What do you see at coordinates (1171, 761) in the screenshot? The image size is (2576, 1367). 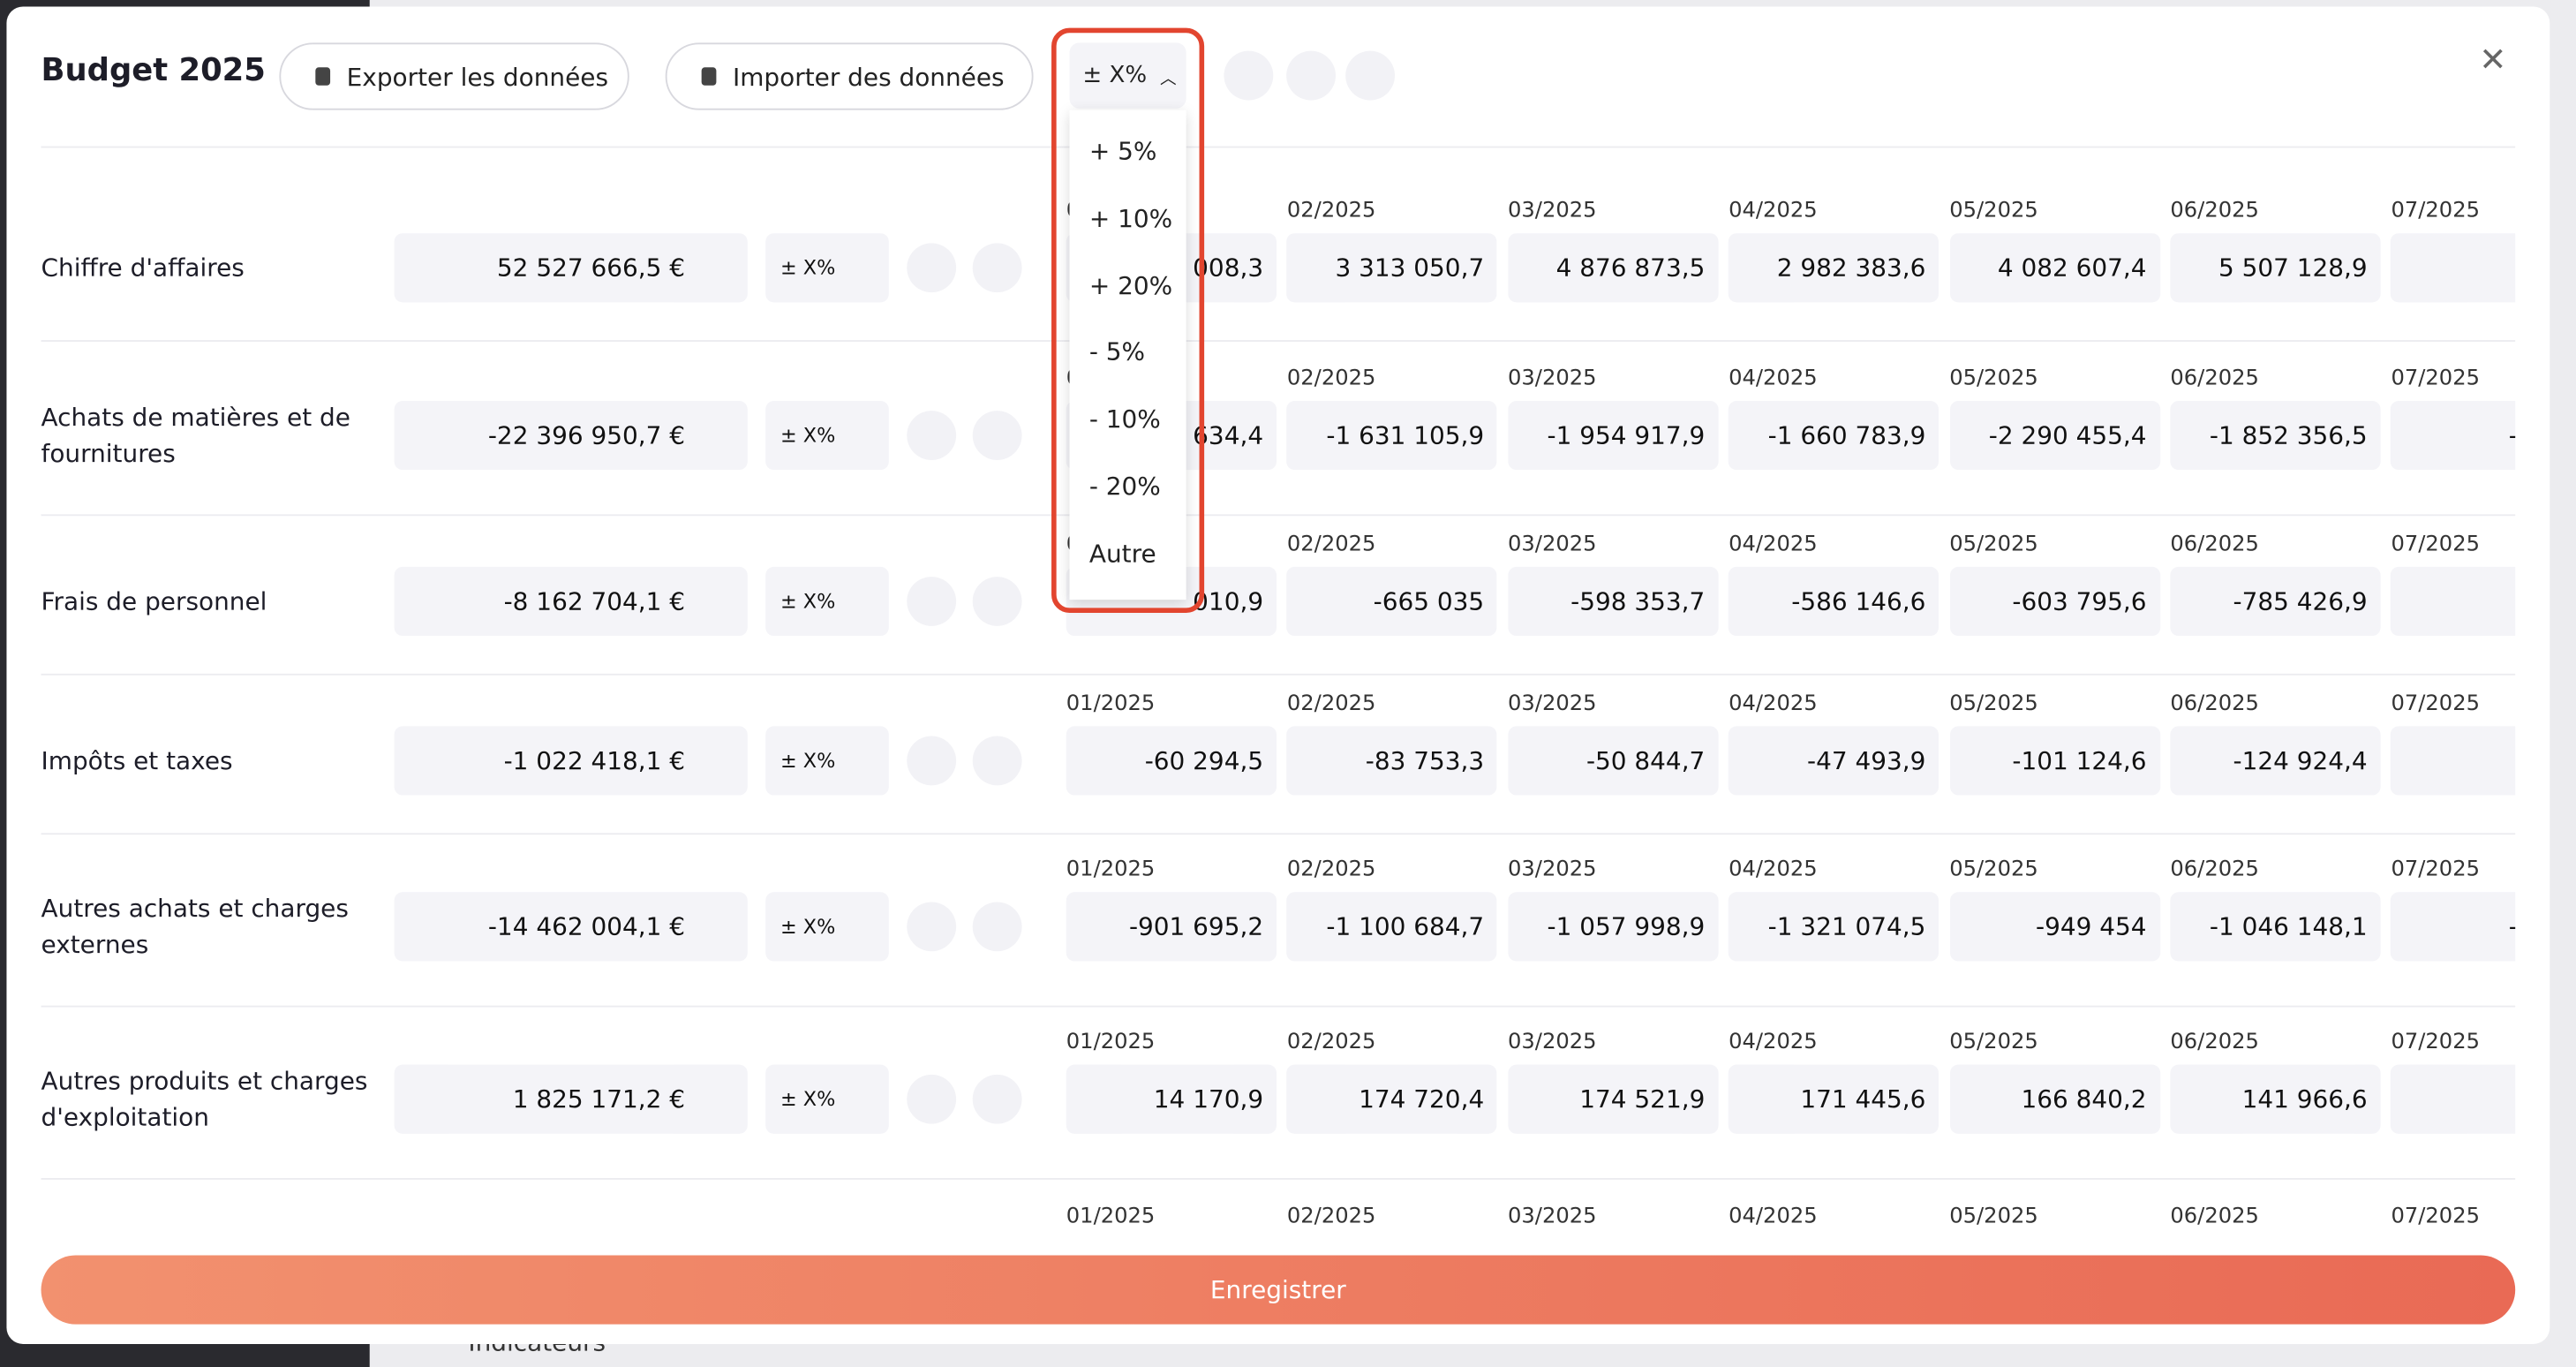 I see `month-value: -60 294,5` at bounding box center [1171, 761].